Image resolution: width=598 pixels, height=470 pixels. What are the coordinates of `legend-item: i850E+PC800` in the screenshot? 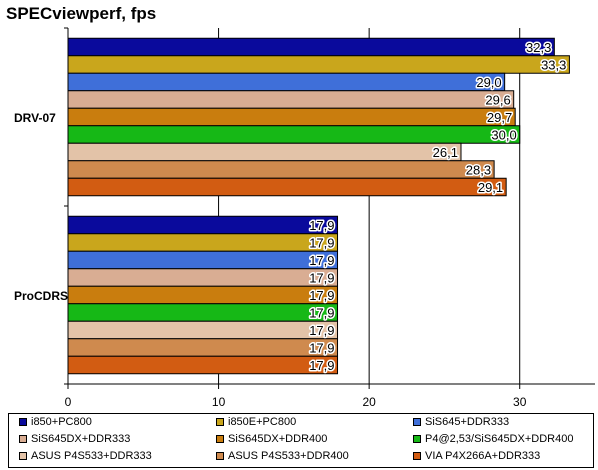 It's located at (256, 422).